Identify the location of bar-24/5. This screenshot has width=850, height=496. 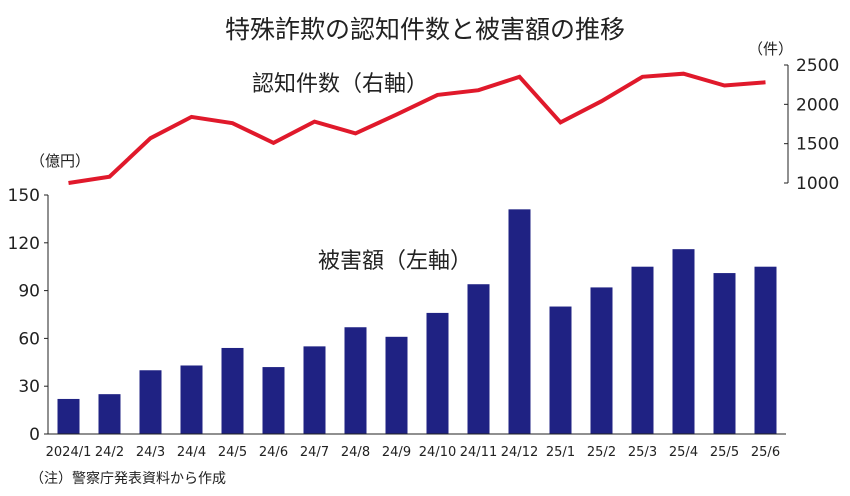
(232, 390).